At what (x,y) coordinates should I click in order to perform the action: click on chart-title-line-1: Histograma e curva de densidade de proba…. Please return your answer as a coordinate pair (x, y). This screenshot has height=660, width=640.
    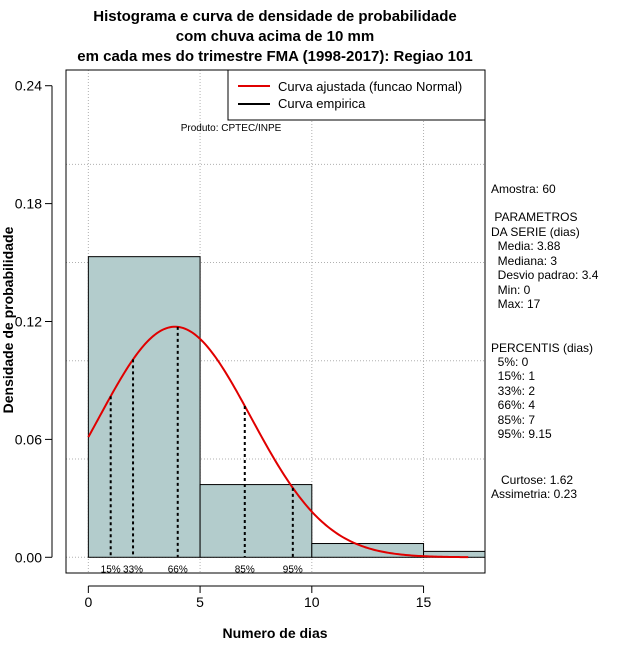
    Looking at the image, I should click on (274, 16).